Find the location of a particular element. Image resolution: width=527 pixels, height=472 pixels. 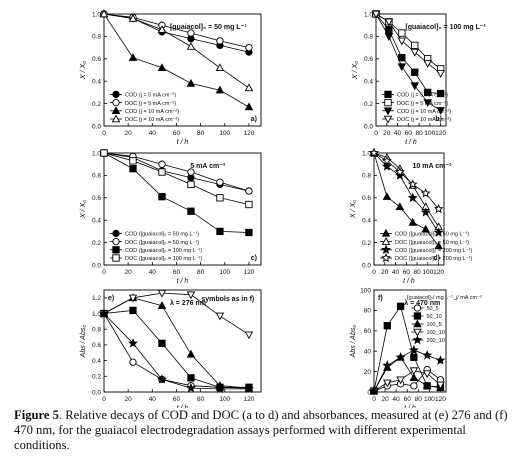

plot-frame is located at coordinates (182, 209).